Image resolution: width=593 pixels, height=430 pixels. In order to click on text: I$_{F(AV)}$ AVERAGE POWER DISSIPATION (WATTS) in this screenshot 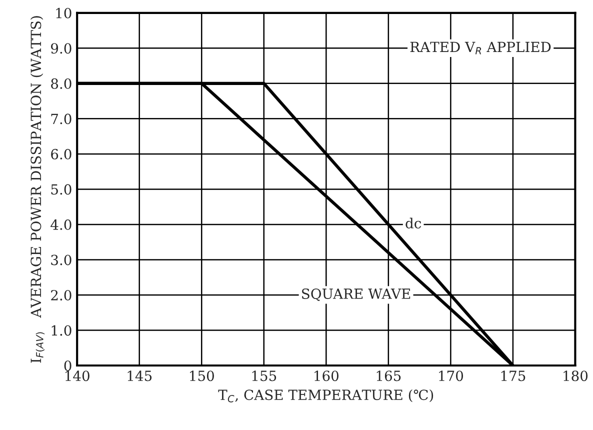, I will do `click(37, 189)`.